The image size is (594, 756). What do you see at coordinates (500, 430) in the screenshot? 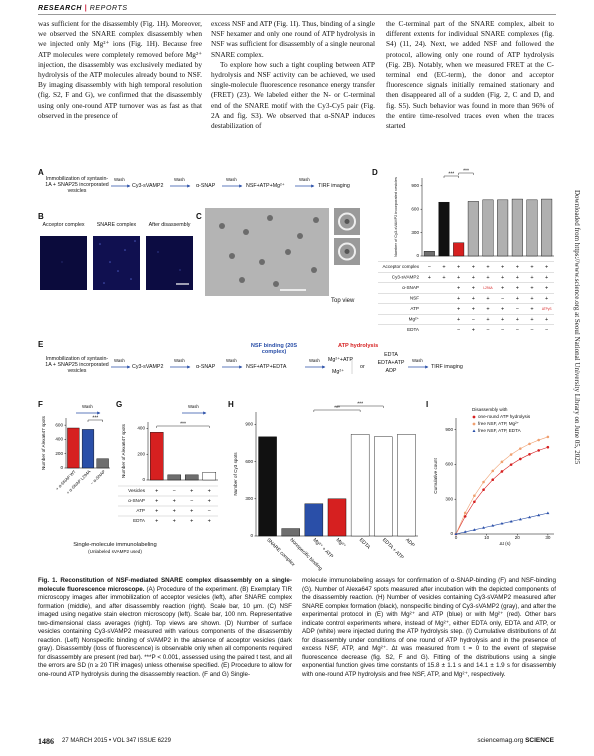
I see `legend-label: free NSF, ATP, EDTA` at bounding box center [500, 430].